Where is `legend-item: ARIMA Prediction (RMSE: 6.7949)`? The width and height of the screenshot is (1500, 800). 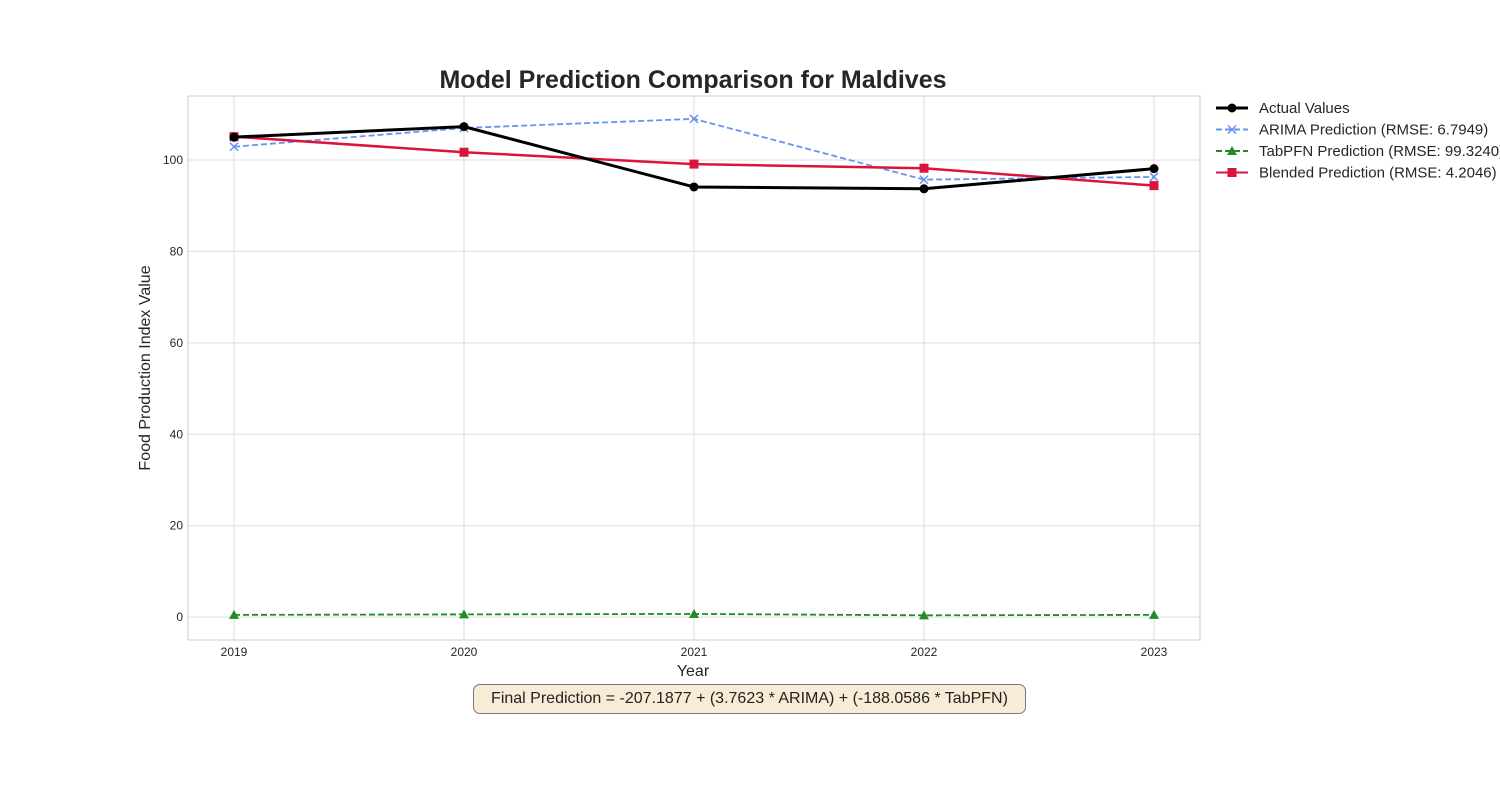
legend-item: ARIMA Prediction (RMSE: 6.7949) is located at coordinates (1352, 130).